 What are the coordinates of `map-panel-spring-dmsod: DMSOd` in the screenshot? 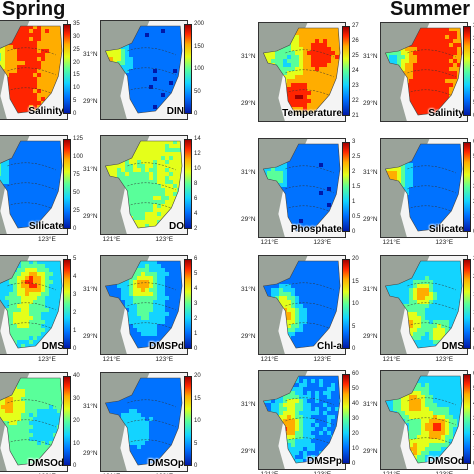 It's located at (34, 422).